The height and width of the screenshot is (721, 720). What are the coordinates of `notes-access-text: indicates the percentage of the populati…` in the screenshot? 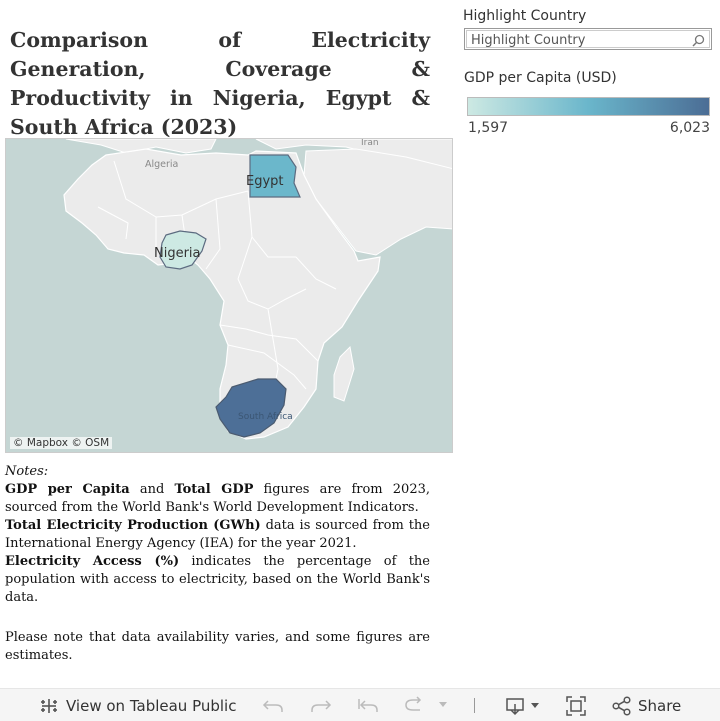 It's located at (217, 579).